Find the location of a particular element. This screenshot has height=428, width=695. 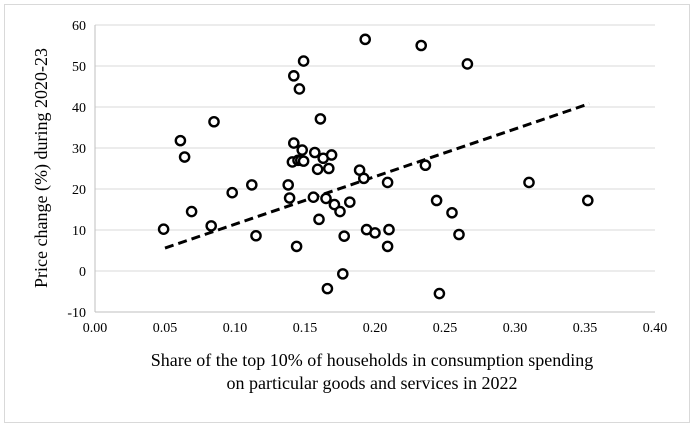

x-tick-label: 0.05 is located at coordinates (165, 328).